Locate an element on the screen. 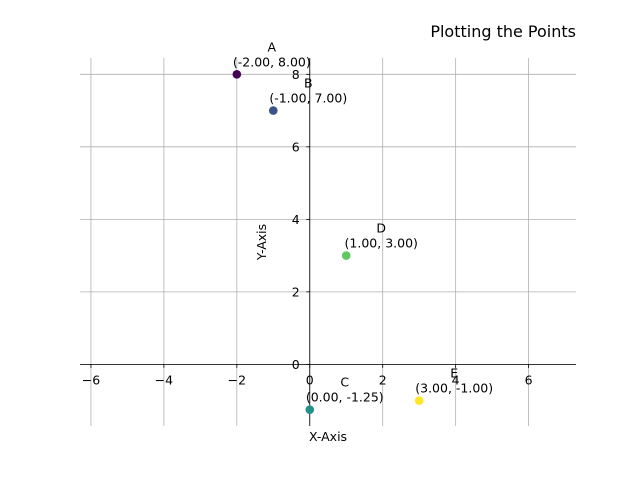  chart-title: Plotting the Points is located at coordinates (503, 31).